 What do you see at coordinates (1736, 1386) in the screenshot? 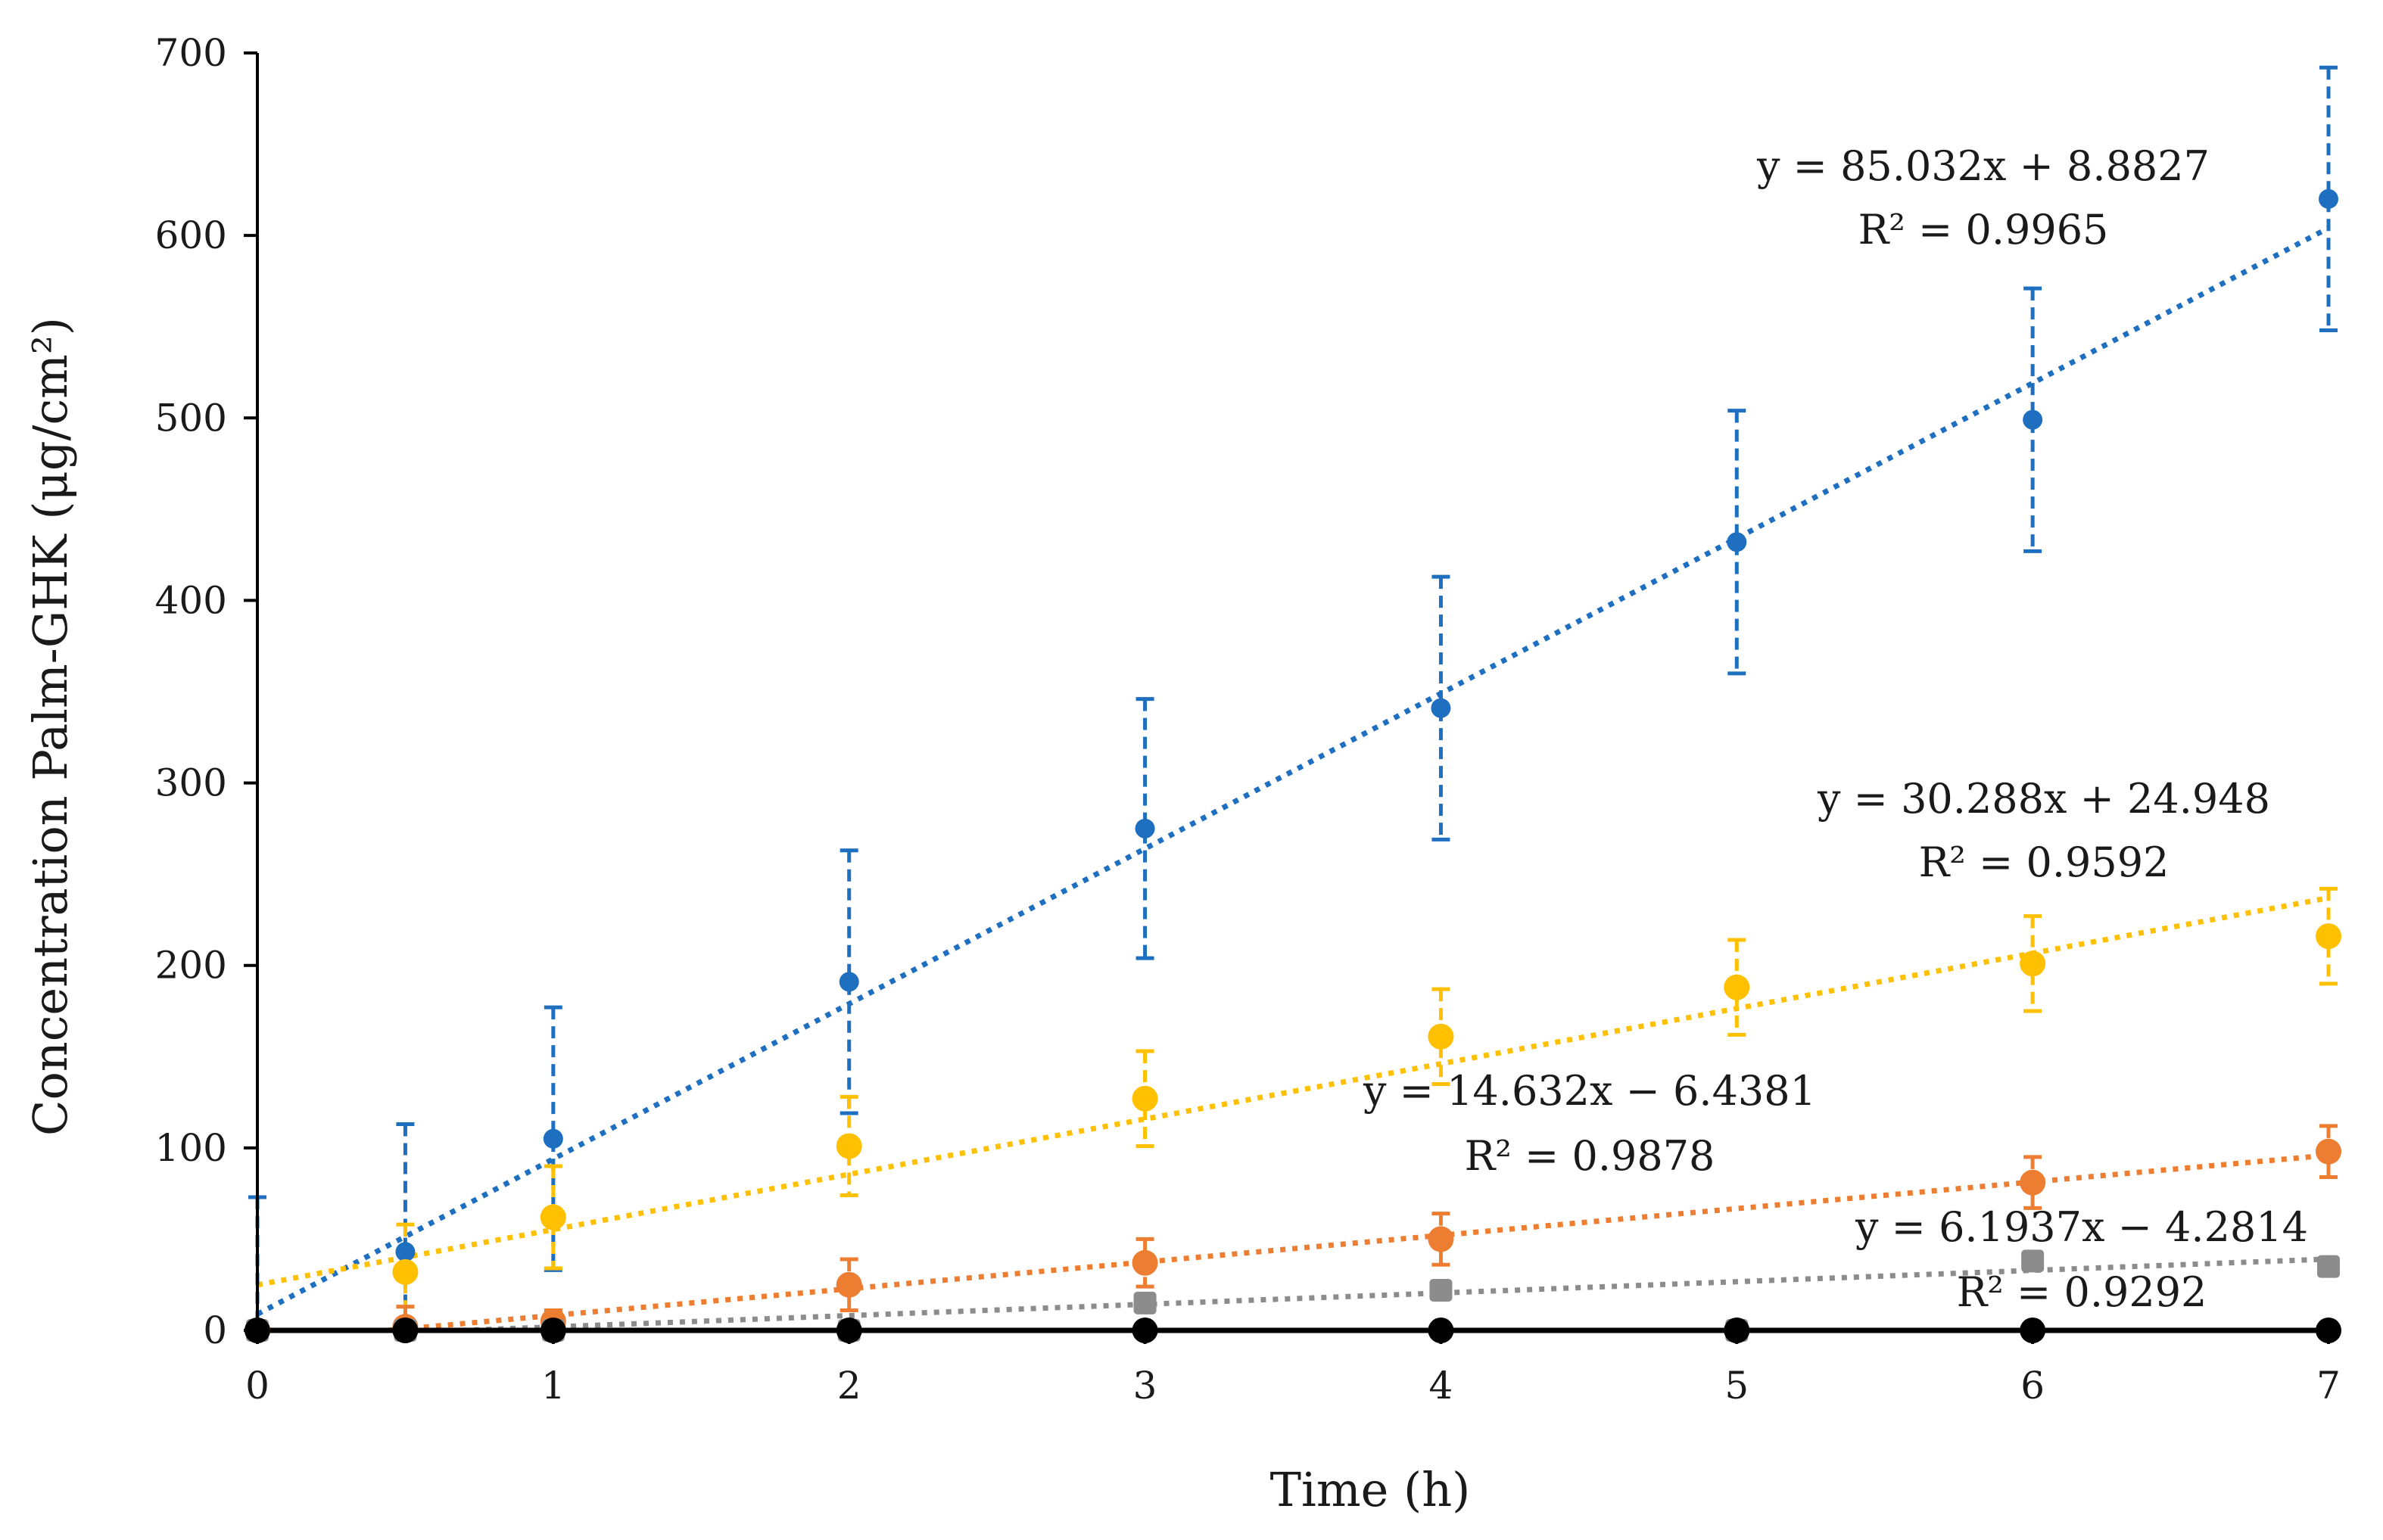
I see `x-tick-label: 5` at bounding box center [1736, 1386].